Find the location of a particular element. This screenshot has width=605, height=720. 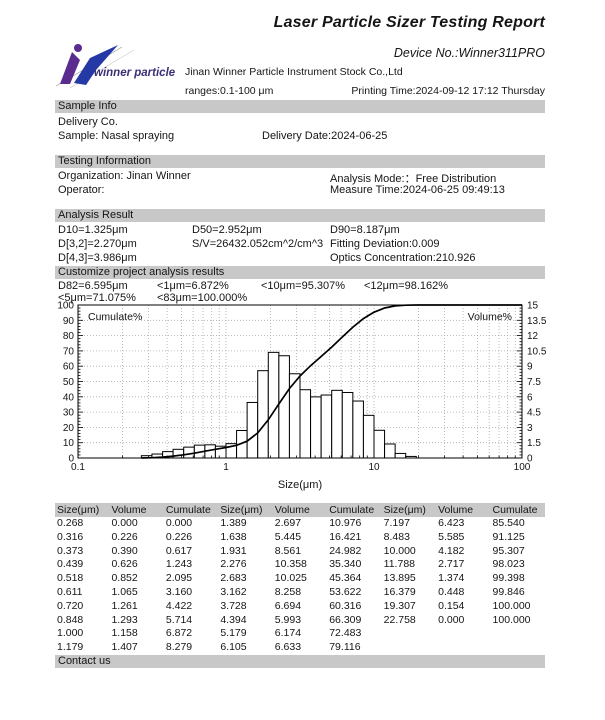

table-cell: 72.483 is located at coordinates (345, 633).